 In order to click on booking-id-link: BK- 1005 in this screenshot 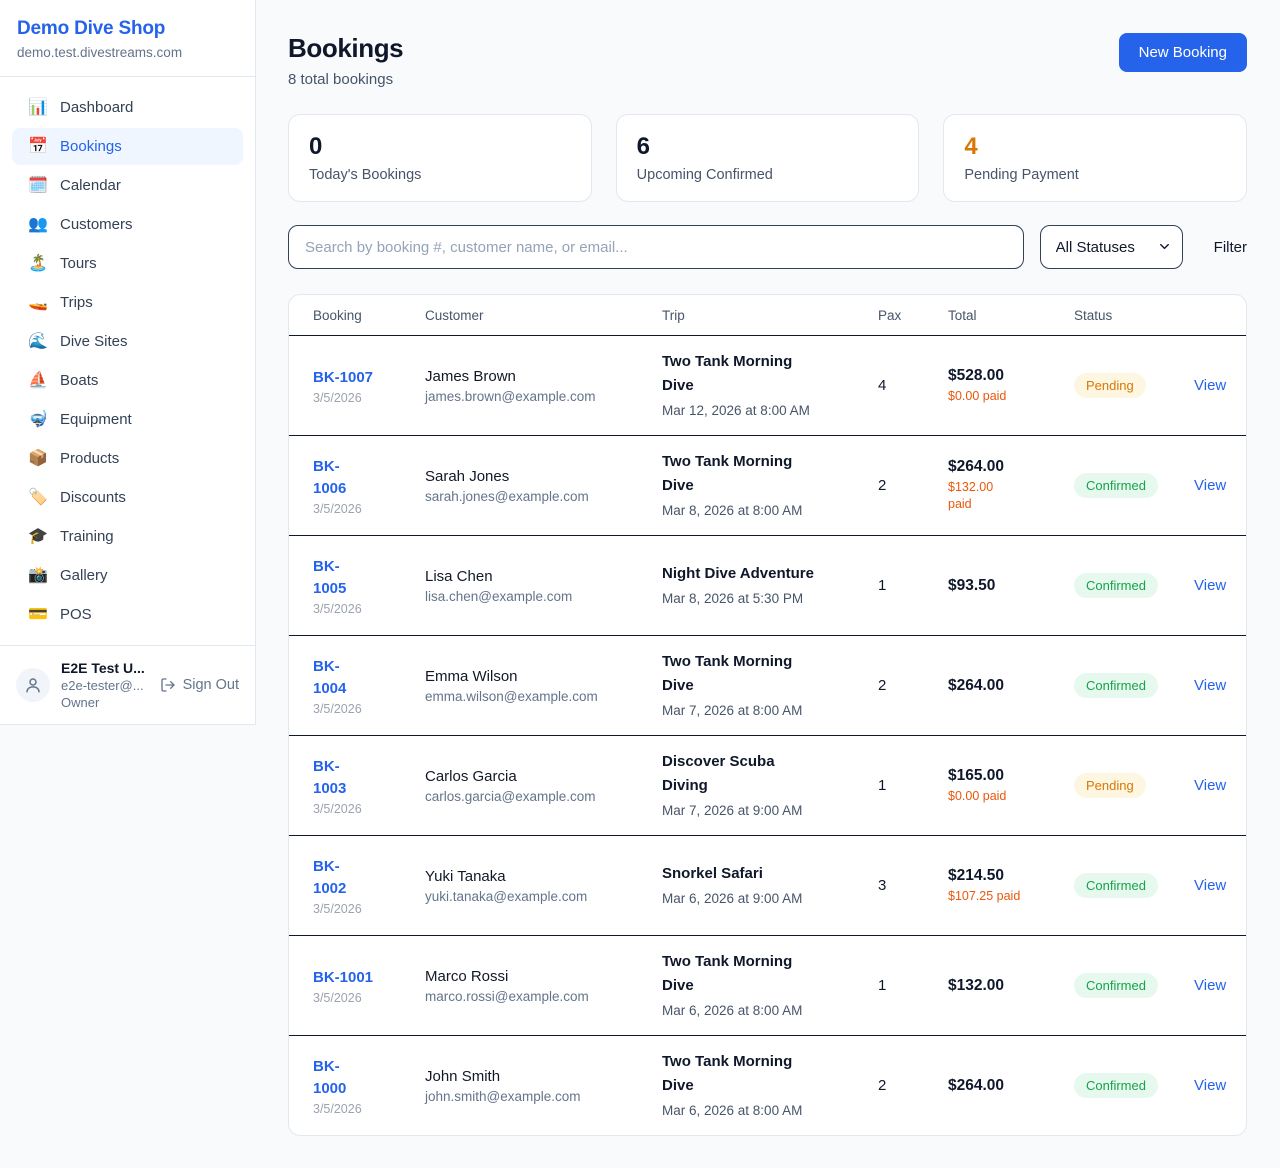, I will do `click(330, 577)`.